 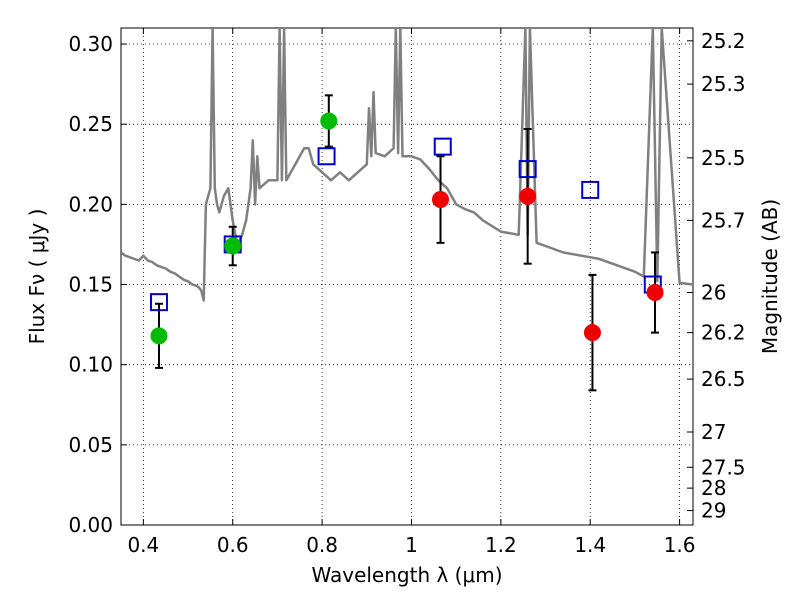 What do you see at coordinates (411, 545) in the screenshot?
I see `x-tick-label: 1` at bounding box center [411, 545].